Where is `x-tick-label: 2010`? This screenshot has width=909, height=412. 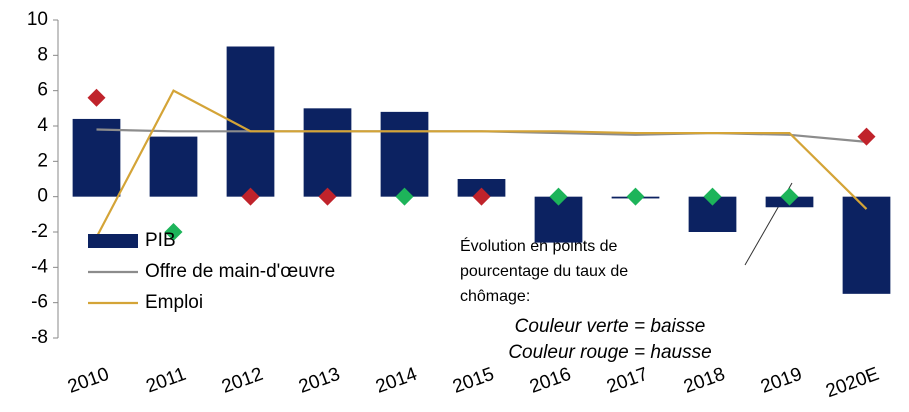 x-tick-label: 2010 is located at coordinates (88, 381).